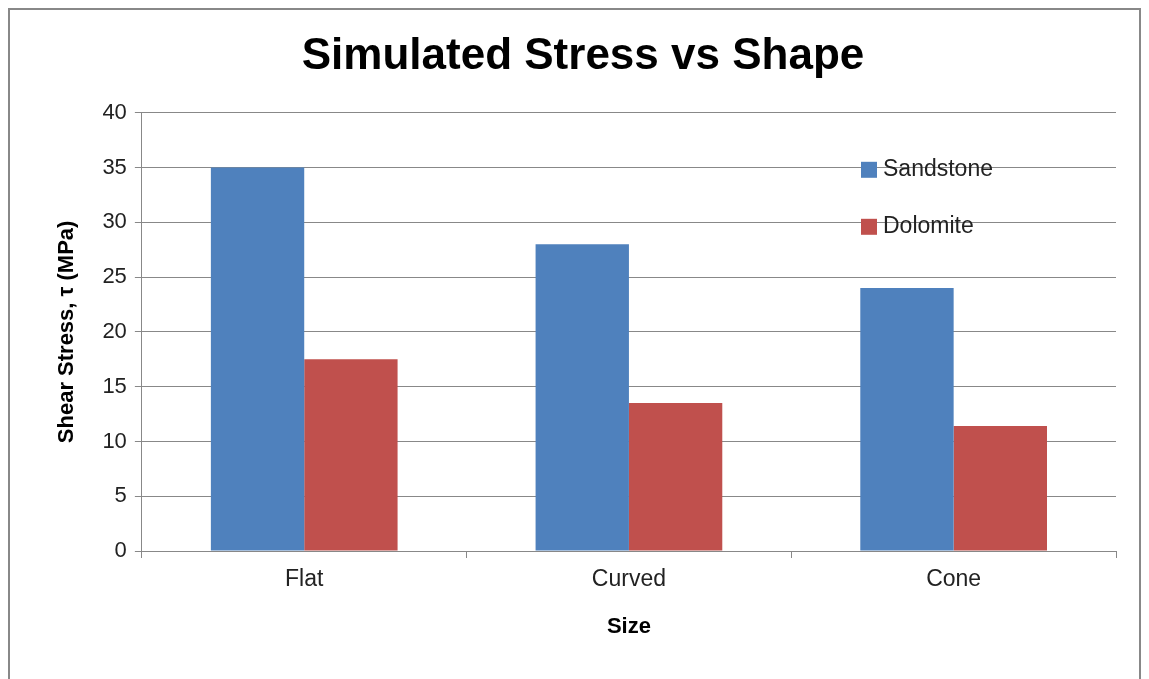 The image size is (1149, 679). I want to click on legend-label: Dolomite, so click(928, 225).